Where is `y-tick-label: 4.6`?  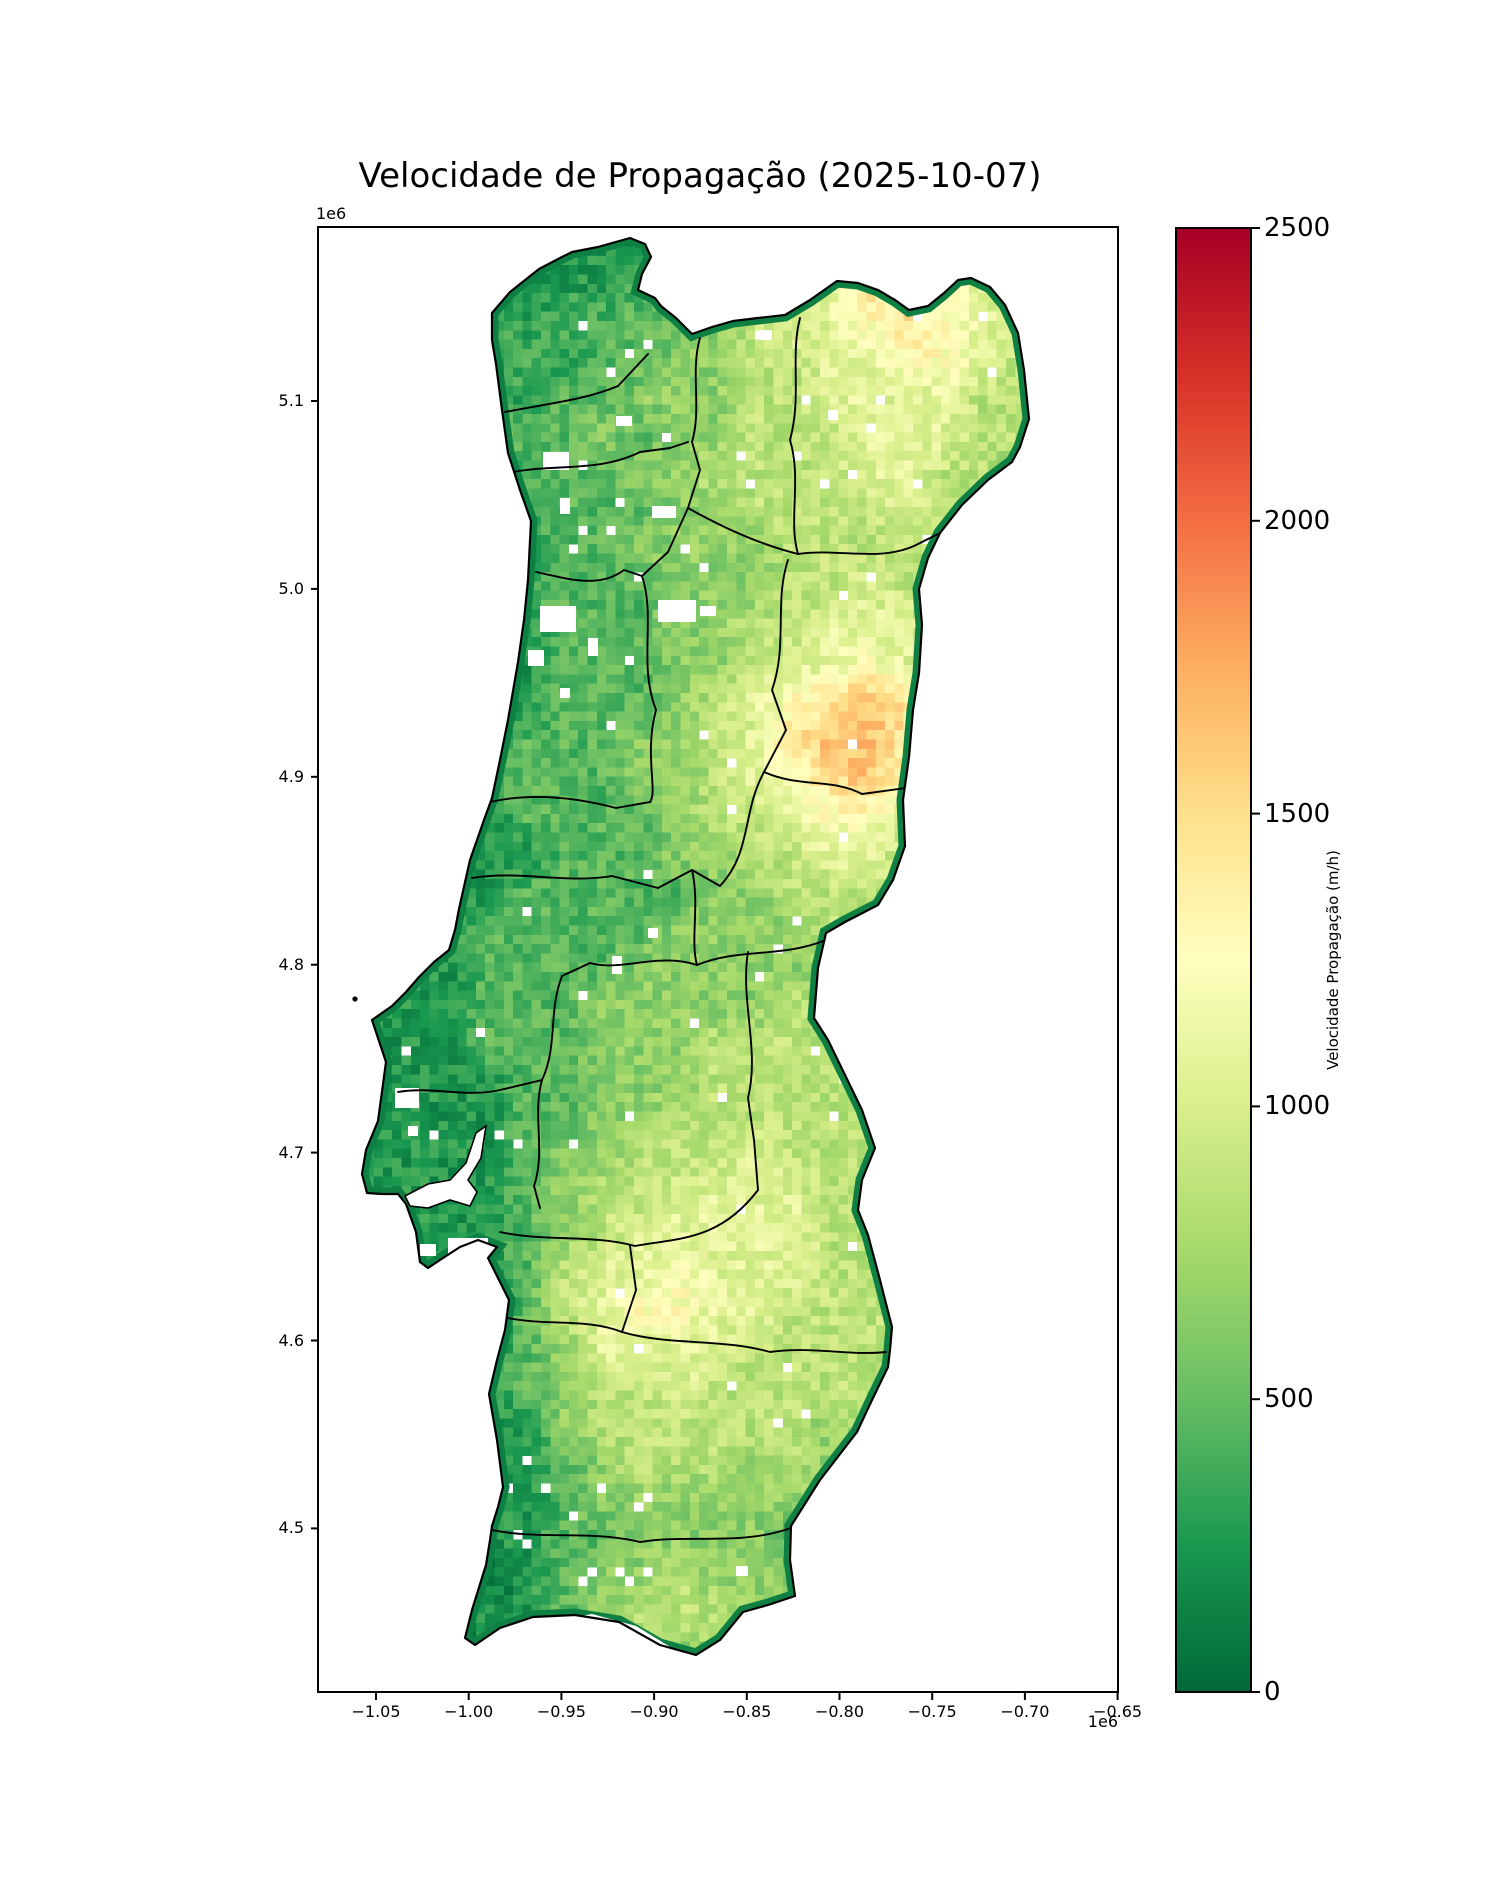 y-tick-label: 4.6 is located at coordinates (291, 1340).